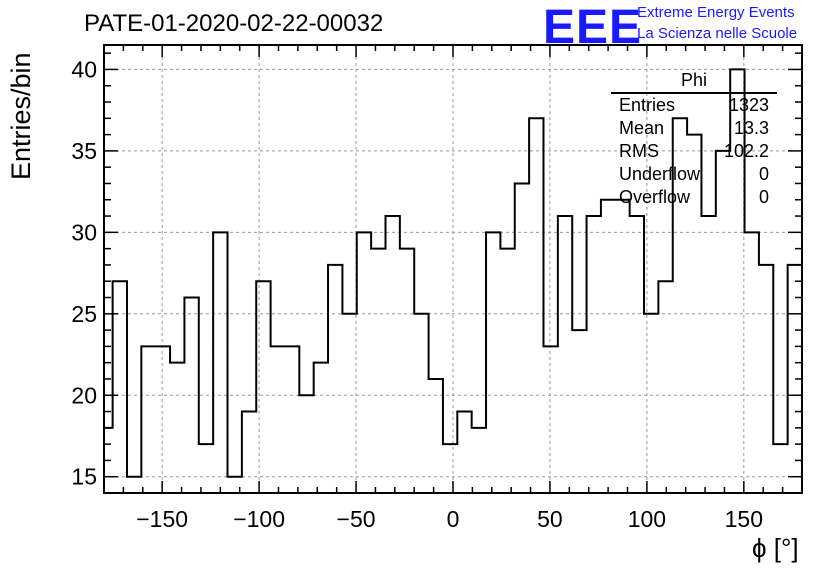  What do you see at coordinates (751, 128) in the screenshot?
I see `stats-row-value: 13.3` at bounding box center [751, 128].